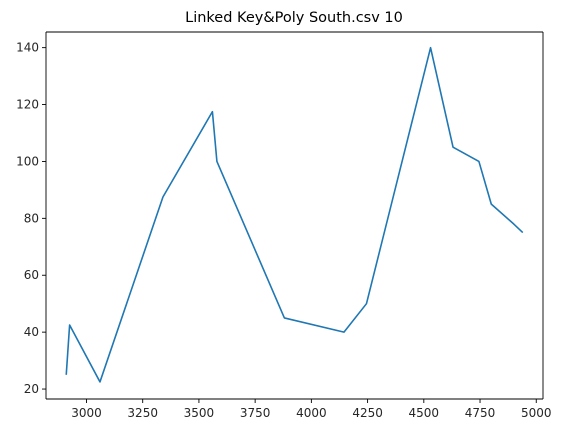 This screenshot has width=561, height=433. I want to click on x-tick-label: 3000, so click(86, 413).